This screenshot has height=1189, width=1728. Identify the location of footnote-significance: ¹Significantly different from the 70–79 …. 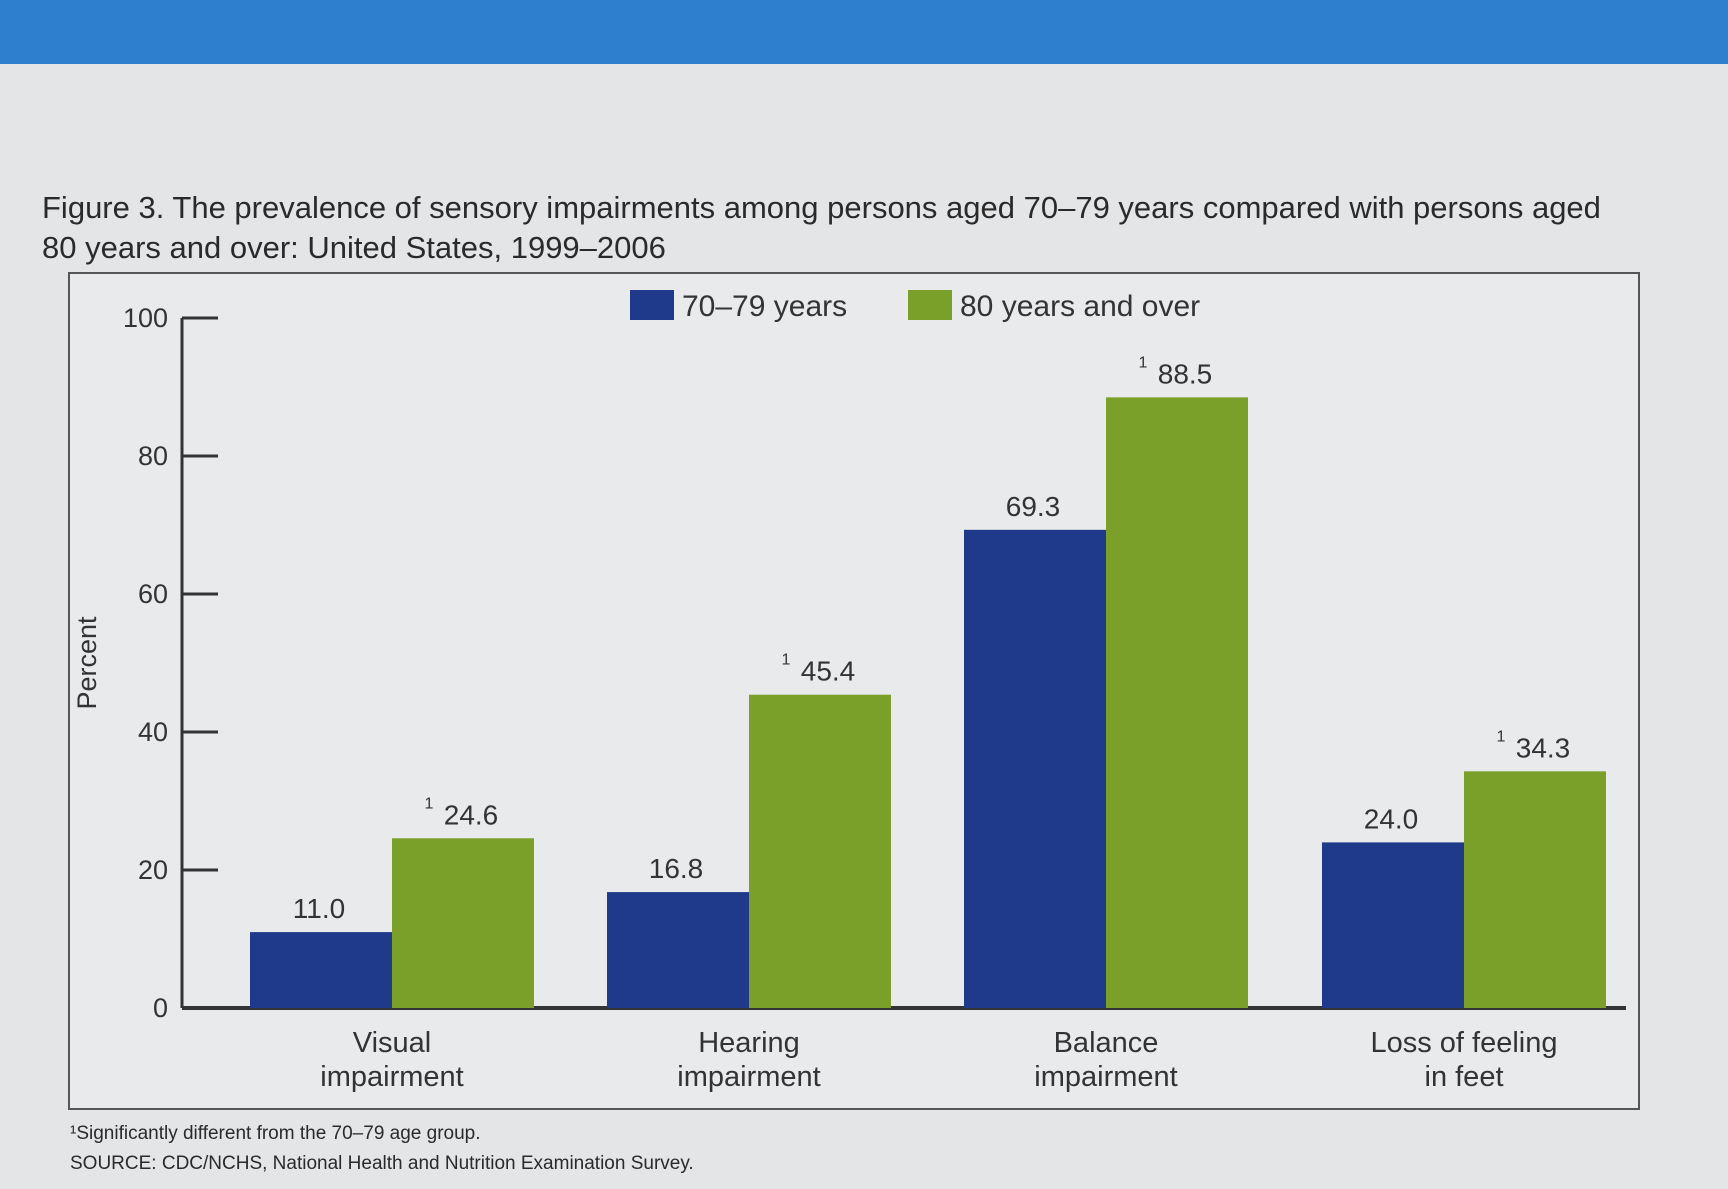
(275, 1133).